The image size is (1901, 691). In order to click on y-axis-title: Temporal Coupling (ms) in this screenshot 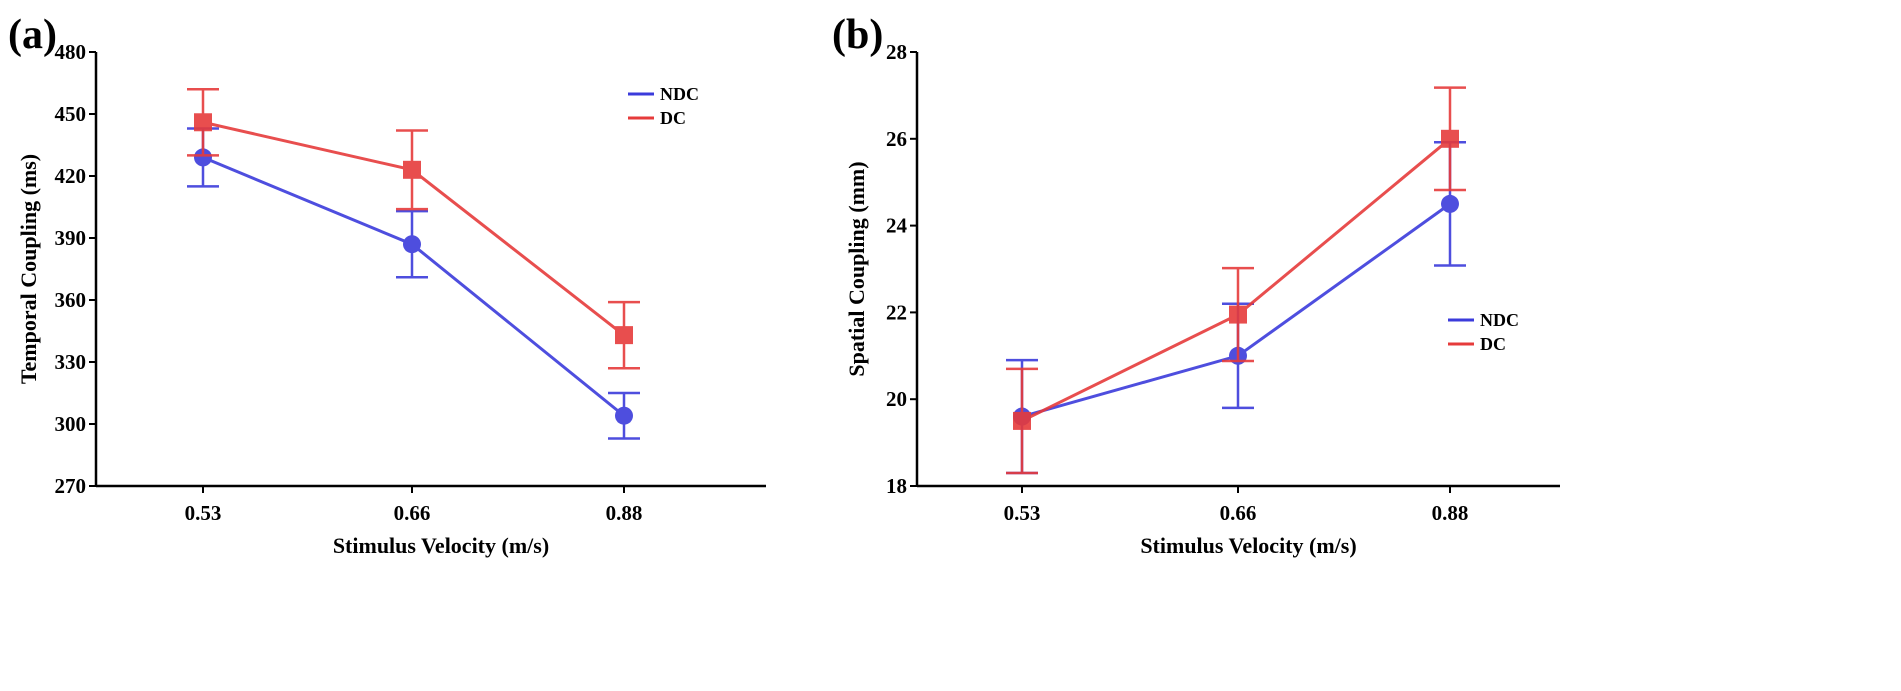, I will do `click(28, 269)`.